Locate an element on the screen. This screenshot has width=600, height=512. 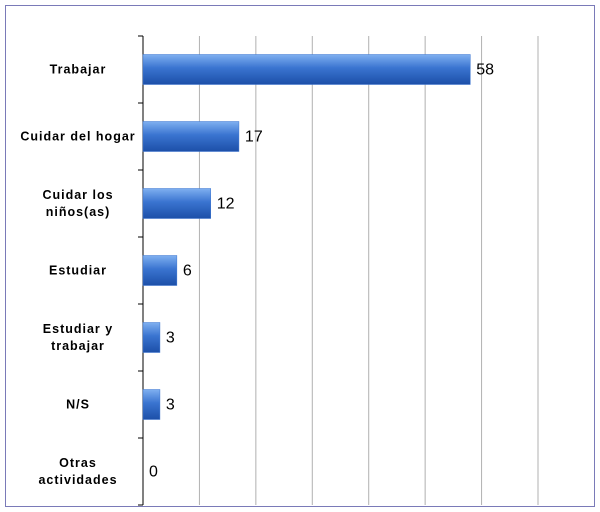
category-label: Cuidar los niños(as) is located at coordinates (78, 203).